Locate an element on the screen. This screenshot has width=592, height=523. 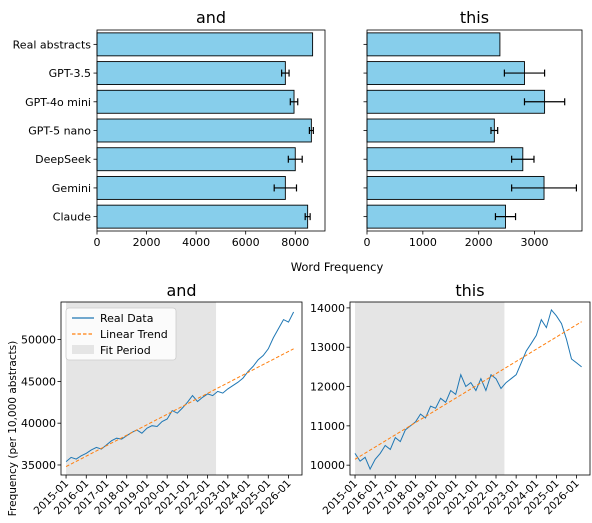
y-tick-label: GPT-4o mini is located at coordinates (58, 102).